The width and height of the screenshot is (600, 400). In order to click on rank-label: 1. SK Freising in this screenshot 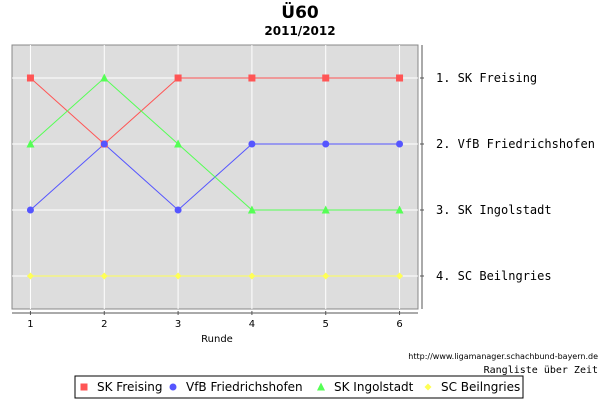, I will do `click(486, 78)`.